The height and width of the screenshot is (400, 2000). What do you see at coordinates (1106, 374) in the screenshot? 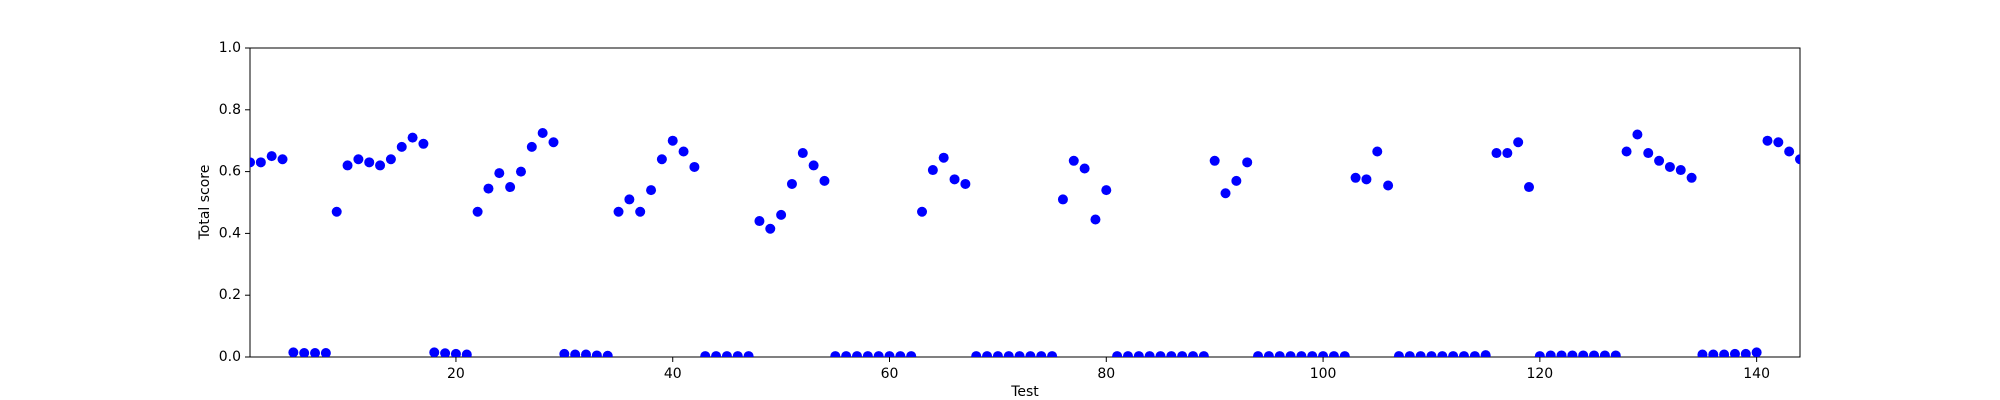
I see `x-tick-label: 80` at bounding box center [1106, 374].